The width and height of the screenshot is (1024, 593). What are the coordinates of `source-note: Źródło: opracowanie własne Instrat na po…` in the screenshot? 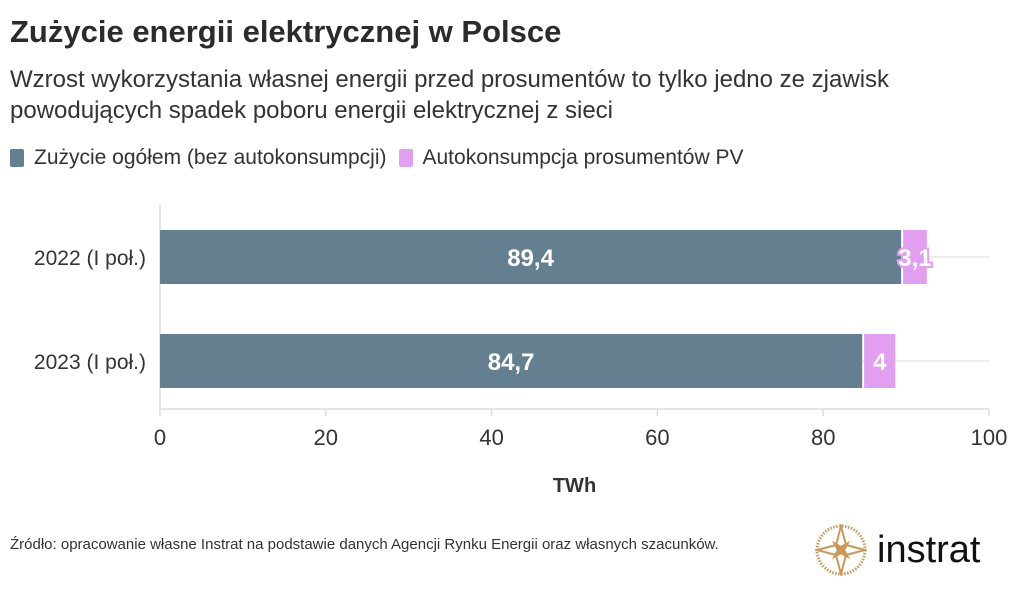 It's located at (364, 544).